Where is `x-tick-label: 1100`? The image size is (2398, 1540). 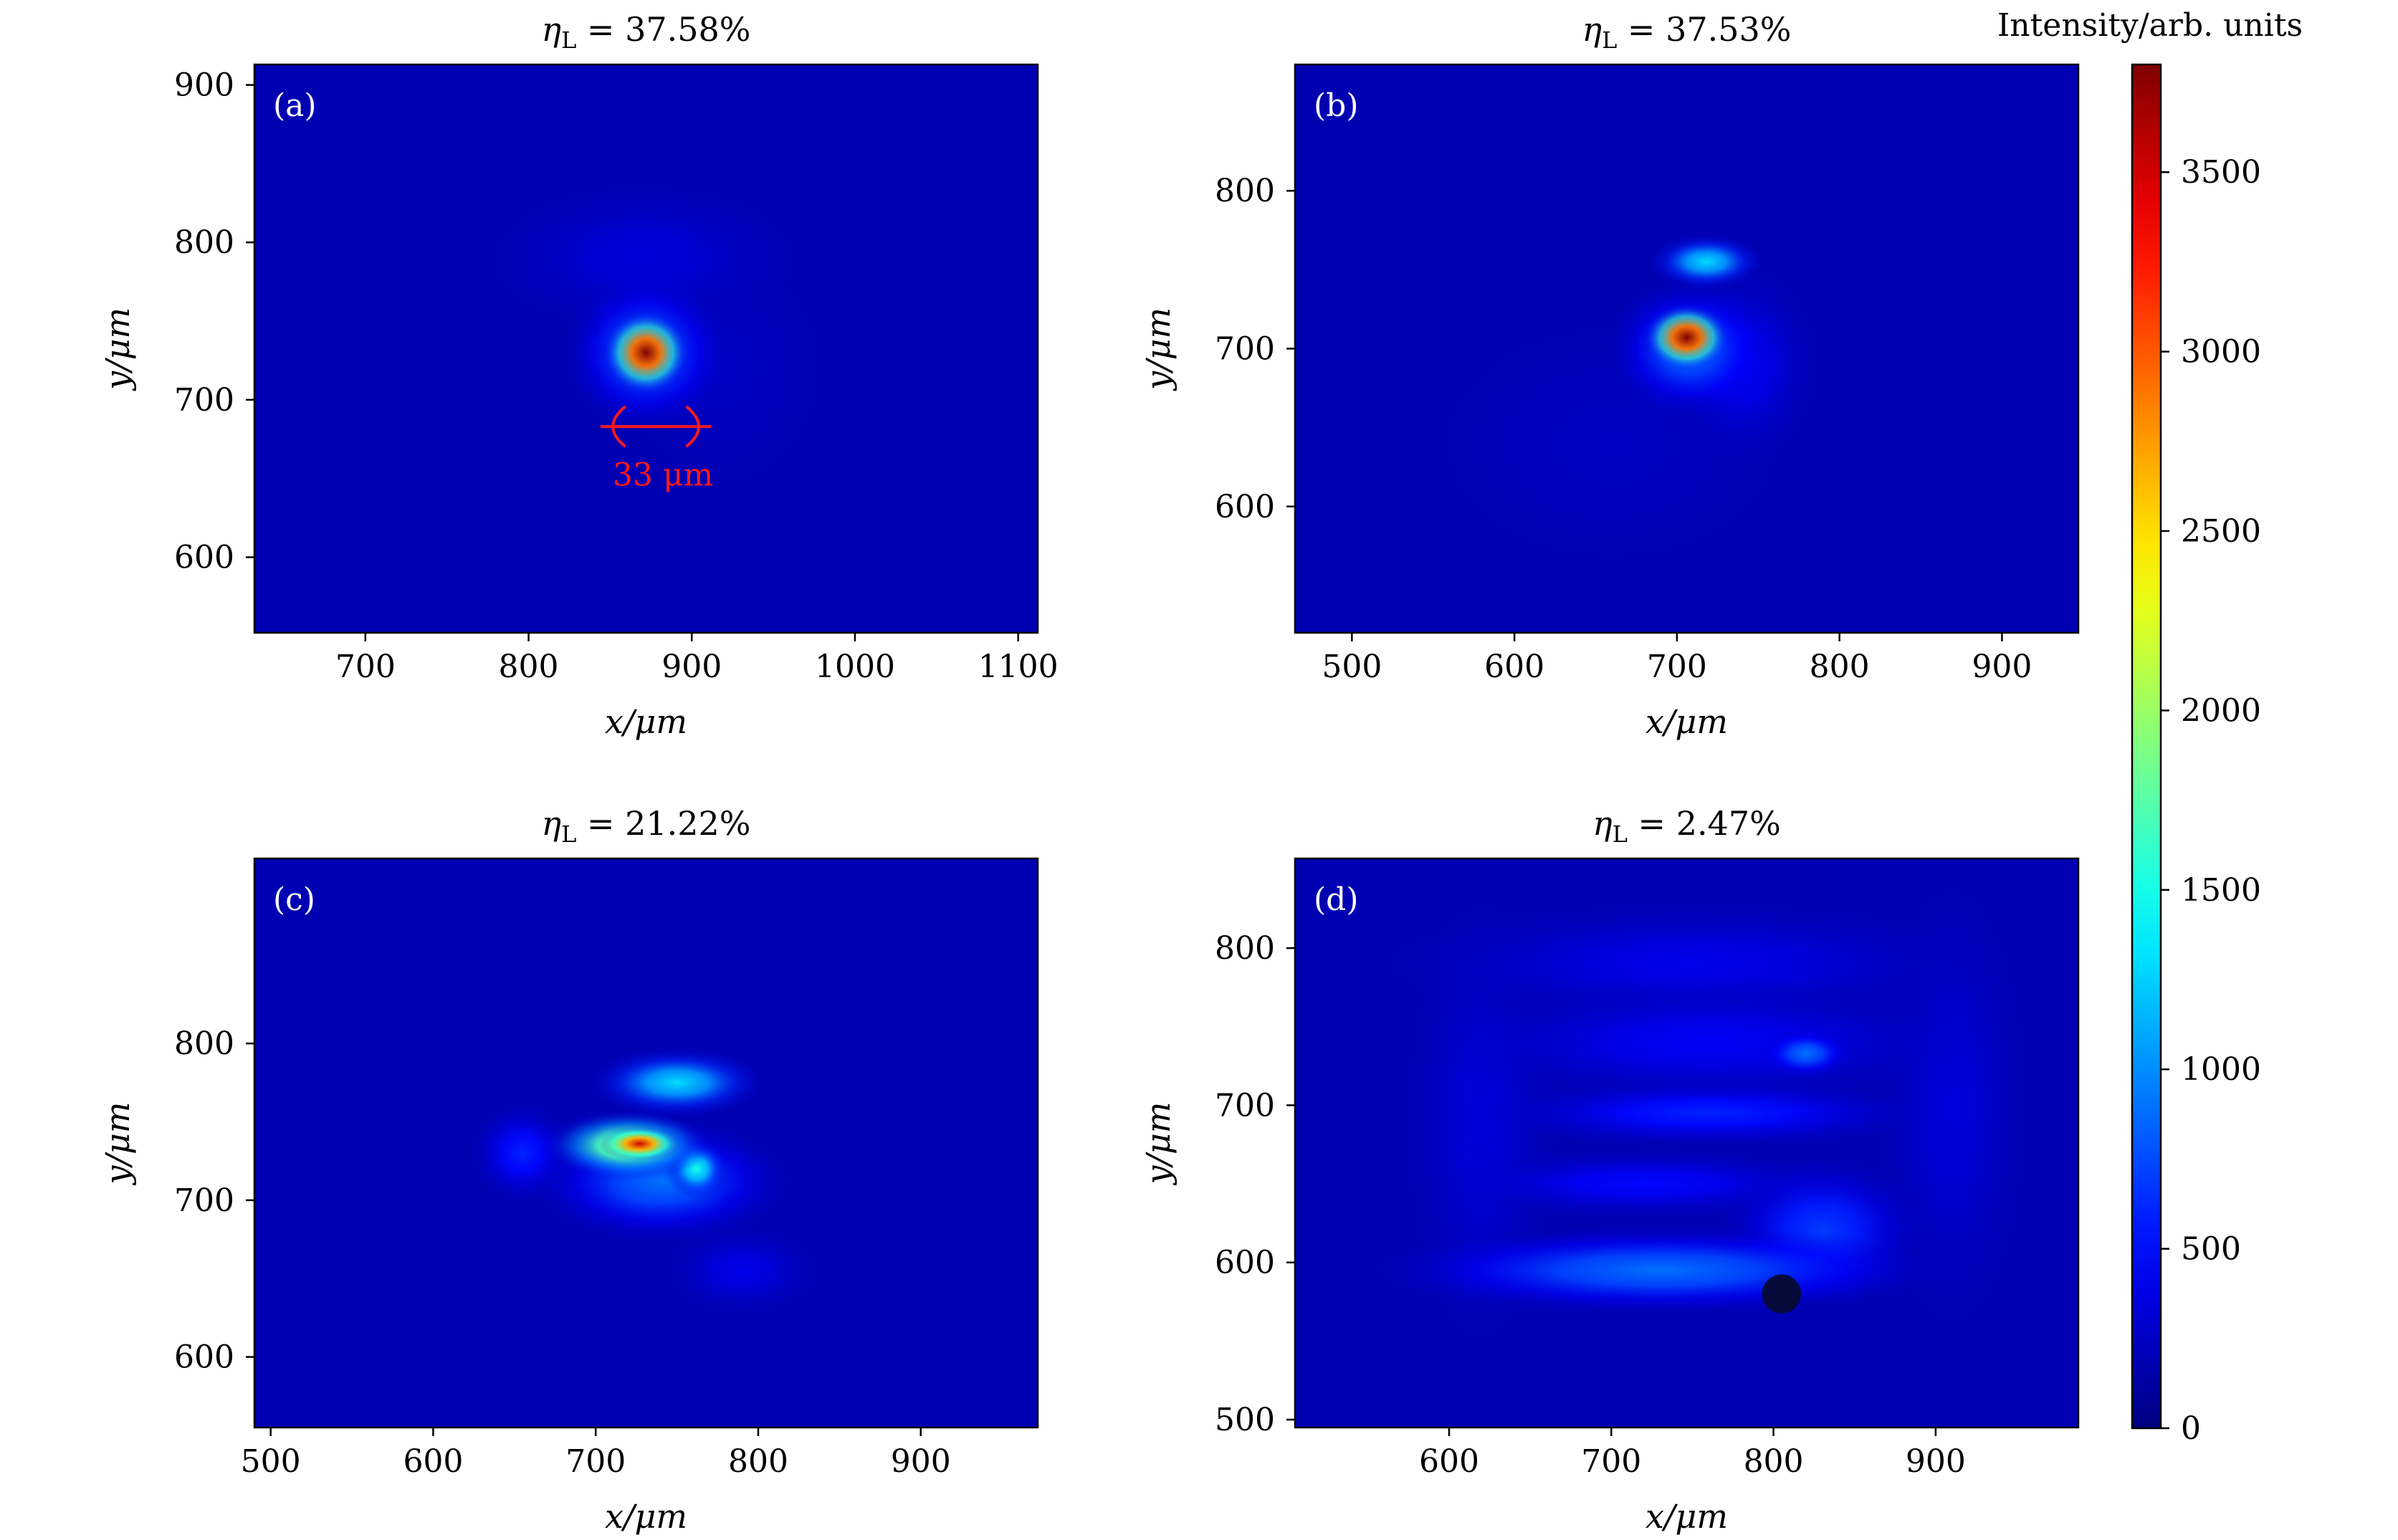
x-tick-label: 1100 is located at coordinates (1019, 667).